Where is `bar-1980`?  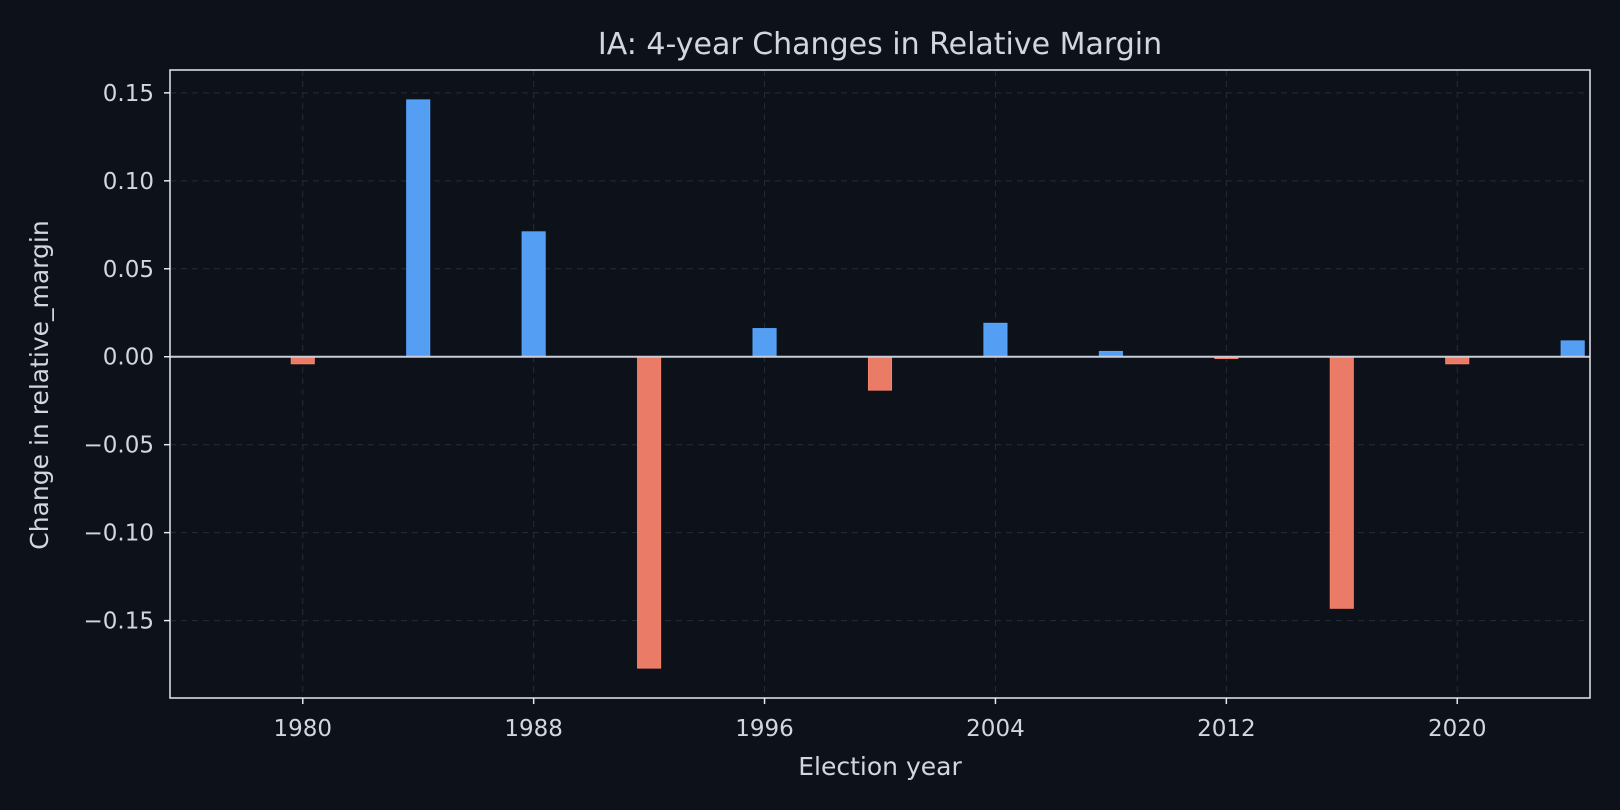
bar-1980 is located at coordinates (302, 360).